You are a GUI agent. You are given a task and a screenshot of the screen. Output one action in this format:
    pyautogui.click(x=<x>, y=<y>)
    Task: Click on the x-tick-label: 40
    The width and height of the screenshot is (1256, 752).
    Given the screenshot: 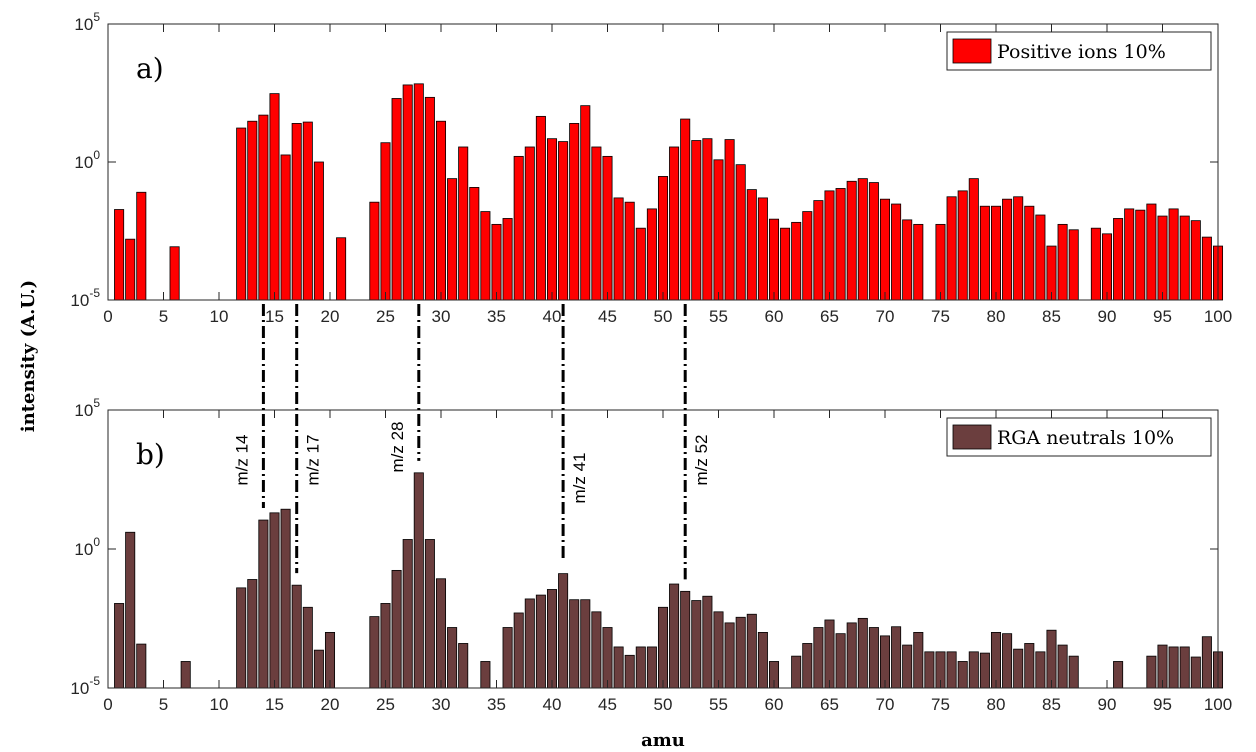 What is the action you would take?
    pyautogui.click(x=552, y=704)
    